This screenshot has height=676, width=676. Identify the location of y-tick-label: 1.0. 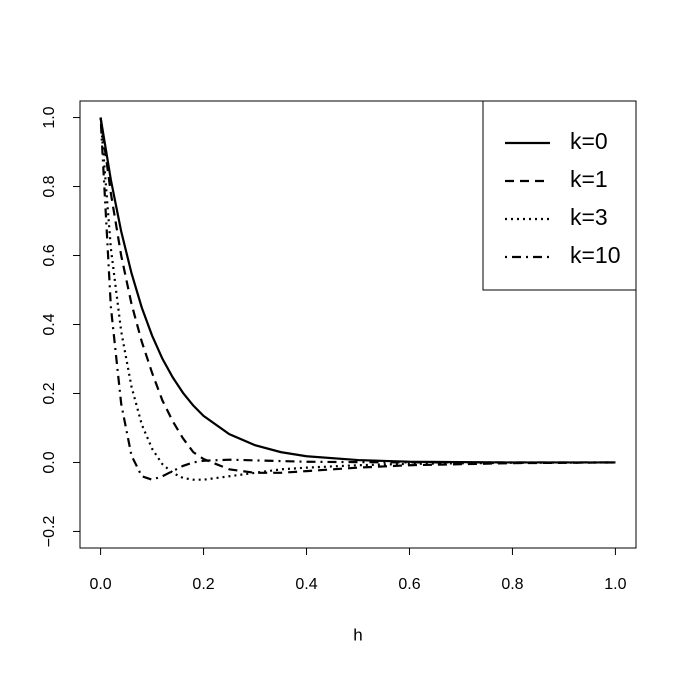
(49, 117).